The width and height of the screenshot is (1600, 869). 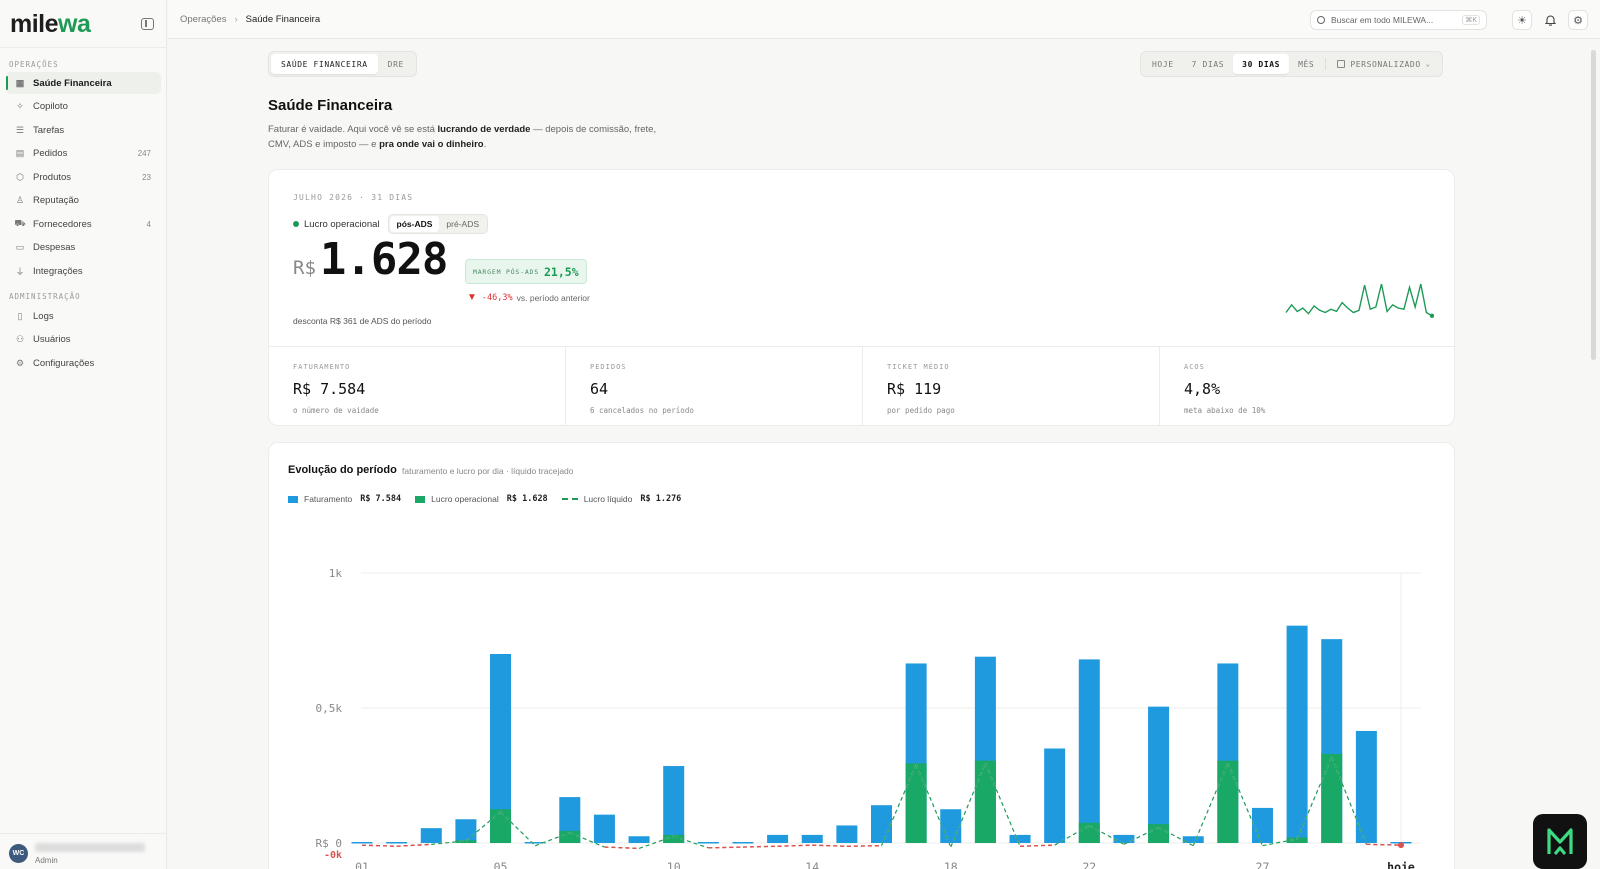 What do you see at coordinates (46, 860) in the screenshot?
I see `user-role: Admin` at bounding box center [46, 860].